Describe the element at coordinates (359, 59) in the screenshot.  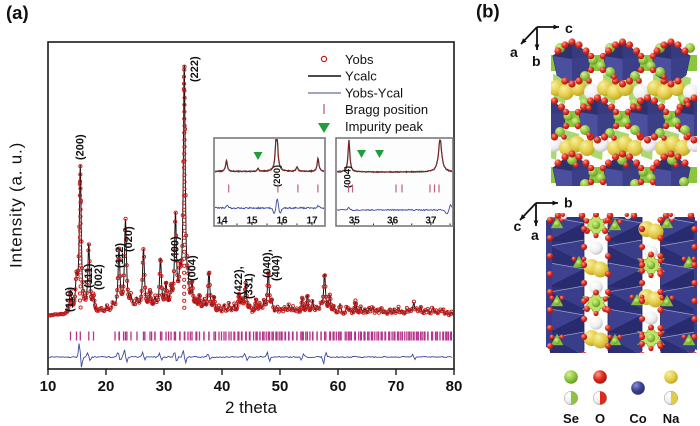
I see `svg-text: Yobs` at that location.